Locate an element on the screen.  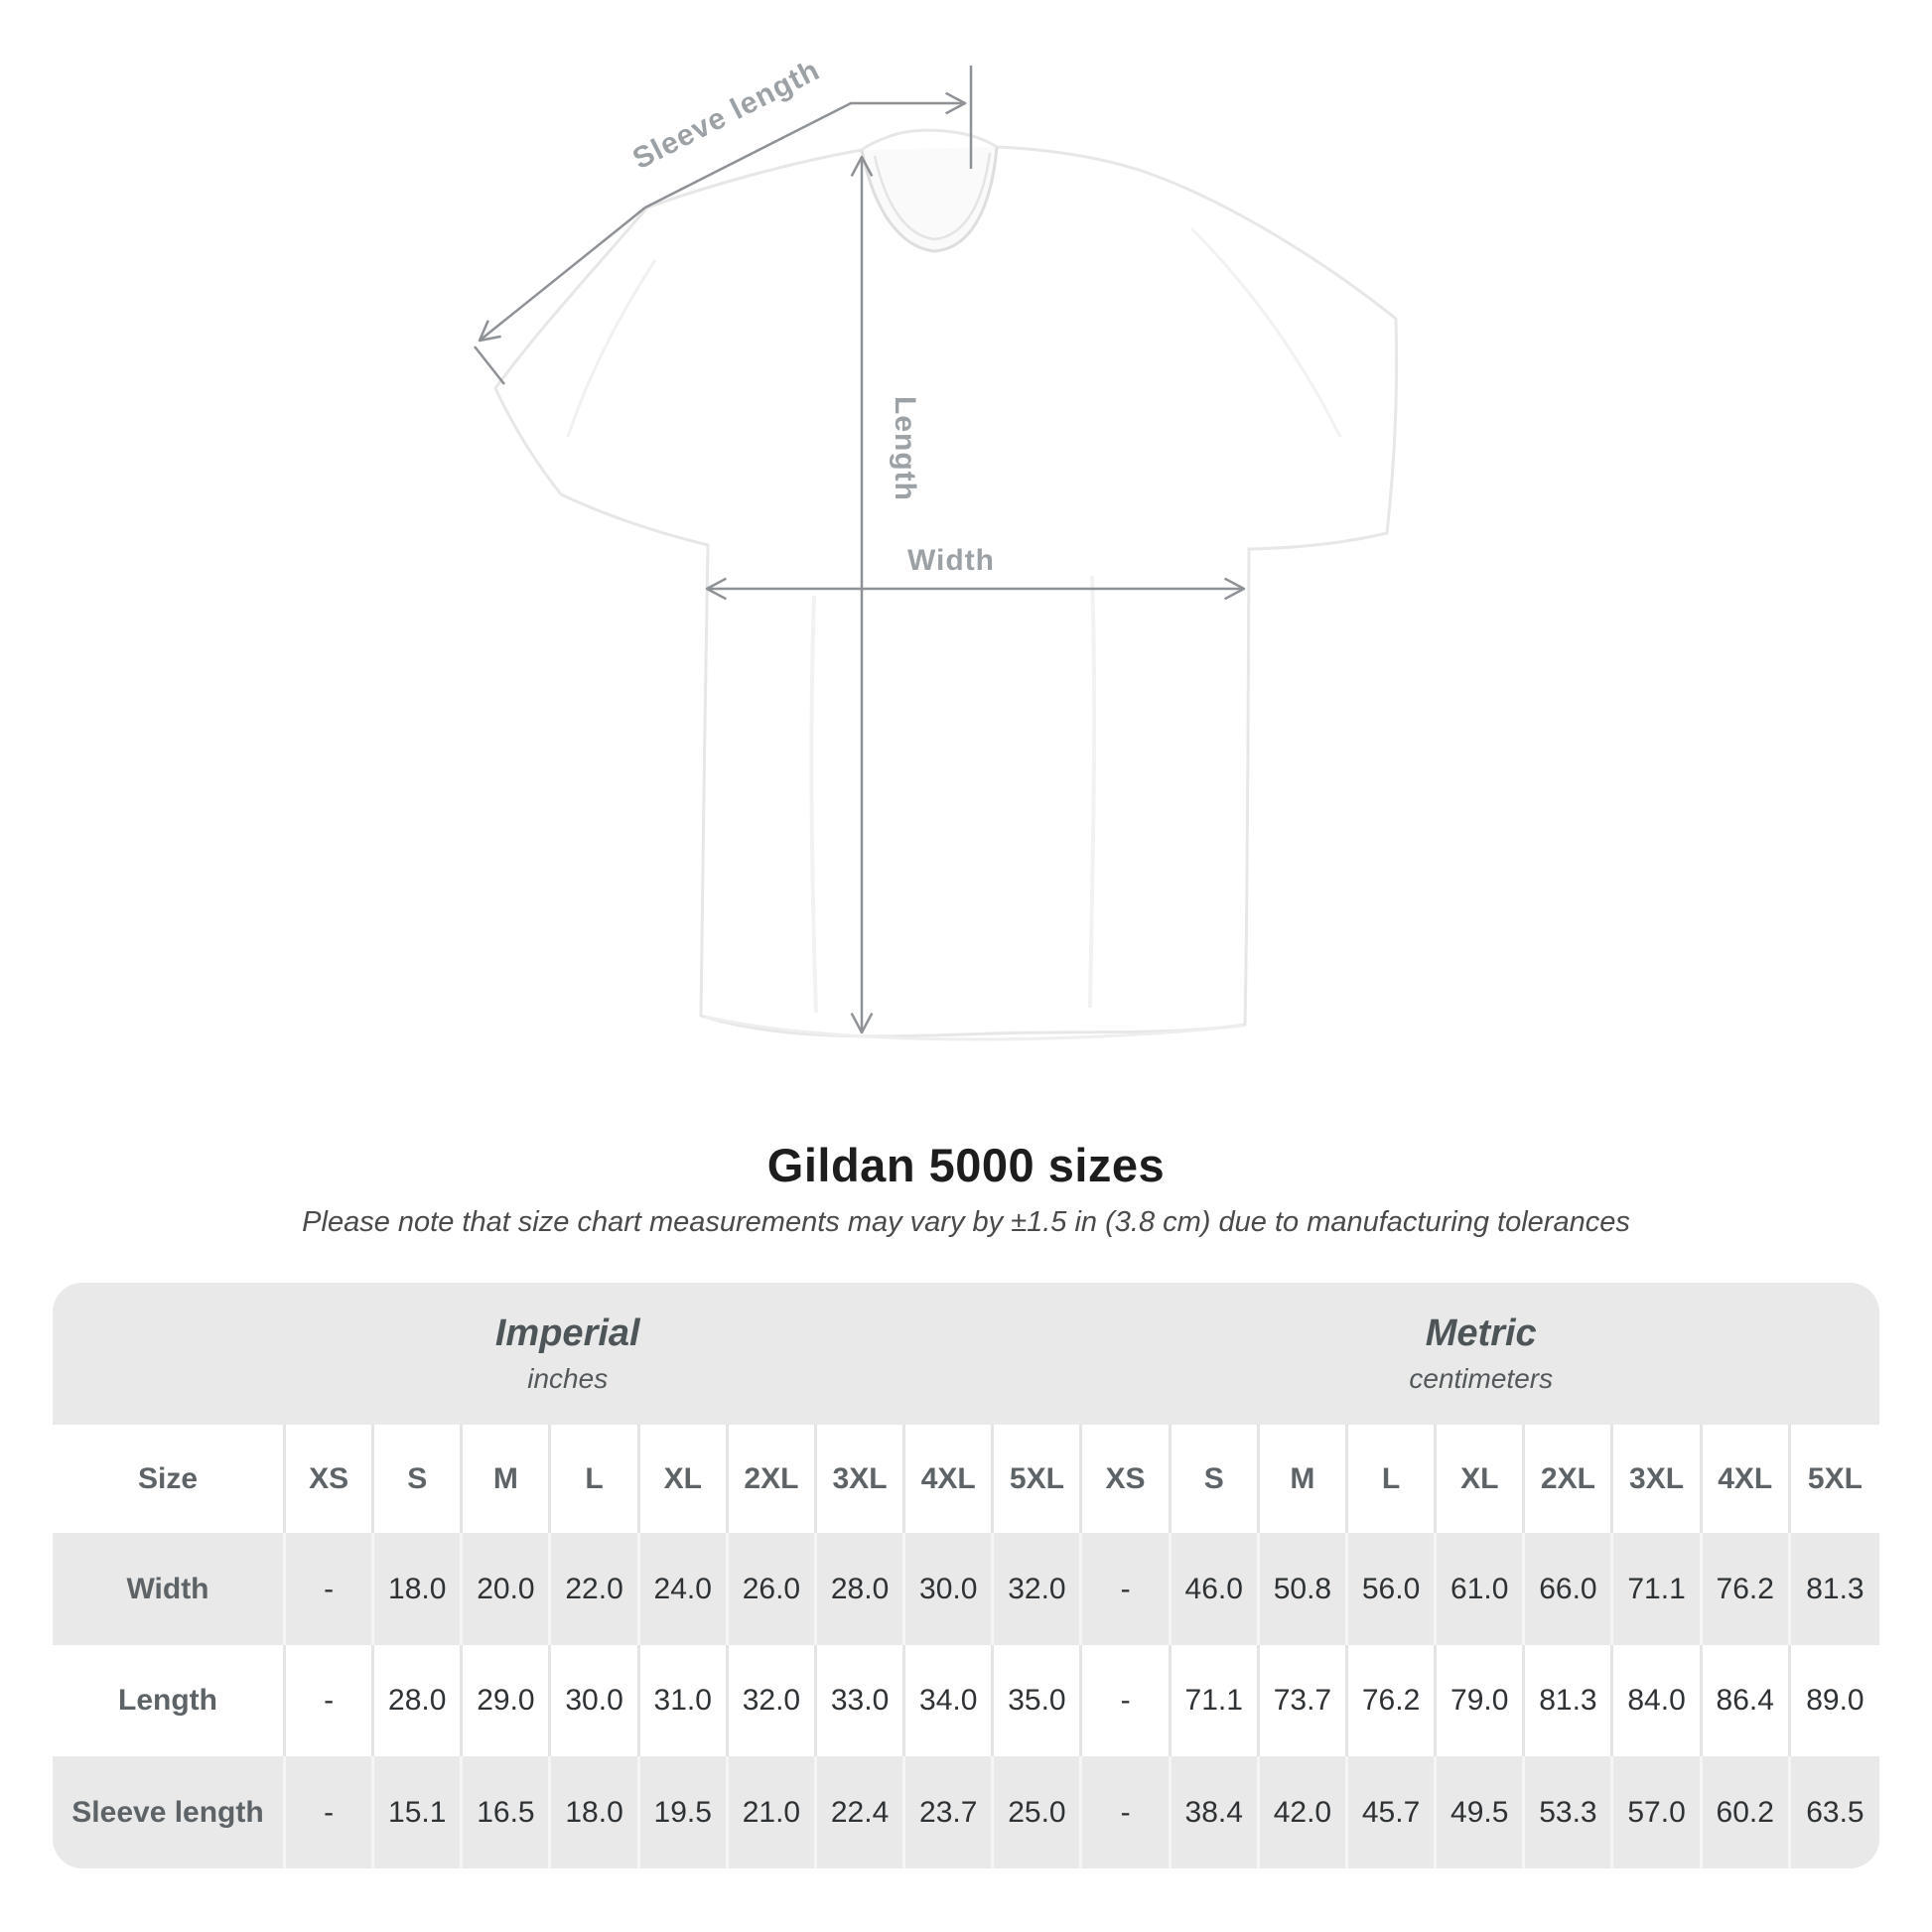
size-column-header: Size is located at coordinates (169, 1479).